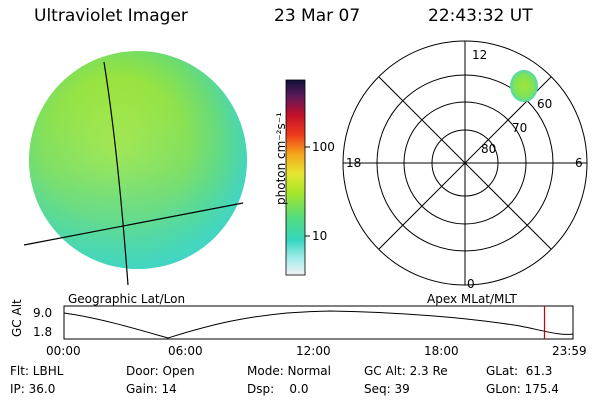 This screenshot has width=600, height=400. I want to click on gain-info: Gain: 14, so click(151, 389).